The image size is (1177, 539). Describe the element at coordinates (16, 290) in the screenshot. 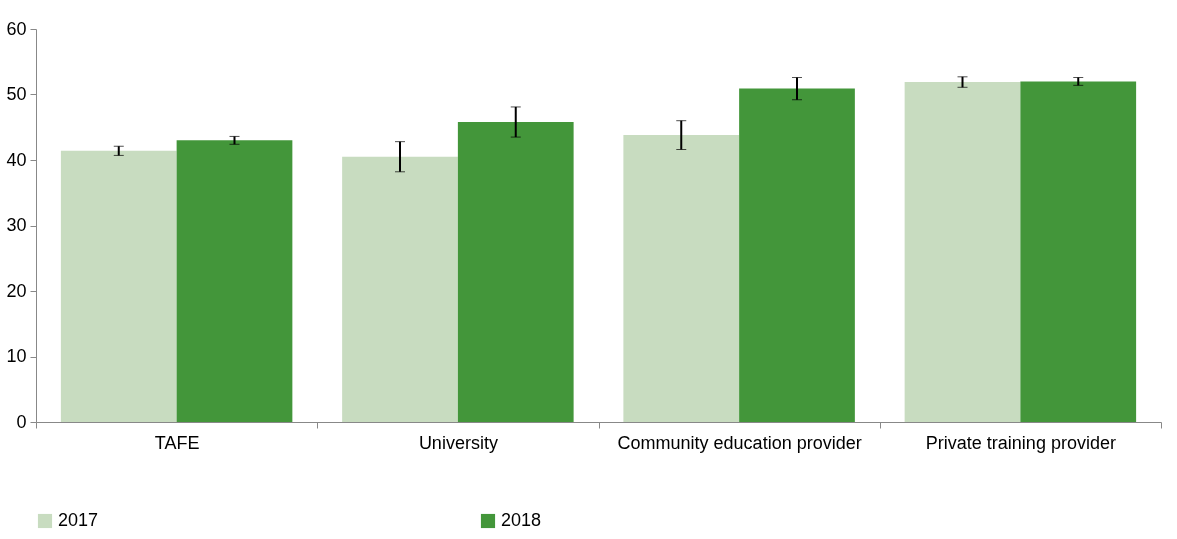

I see `y-tick-label: 20` at that location.